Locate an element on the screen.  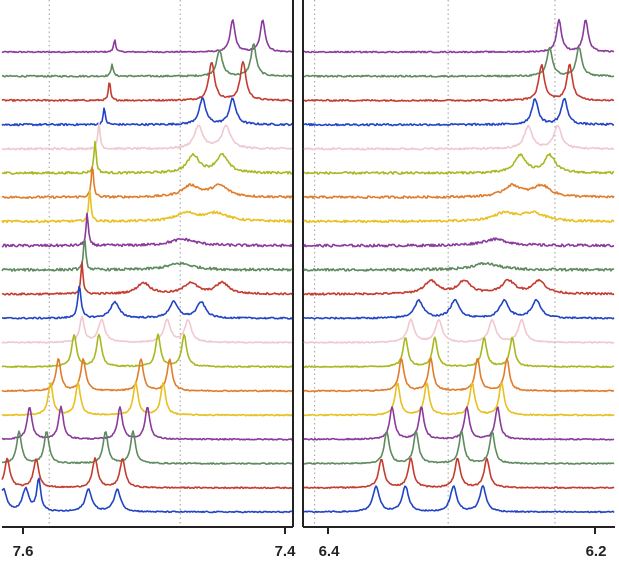
right-tick-label-6.4: 6.4 is located at coordinates (330, 551).